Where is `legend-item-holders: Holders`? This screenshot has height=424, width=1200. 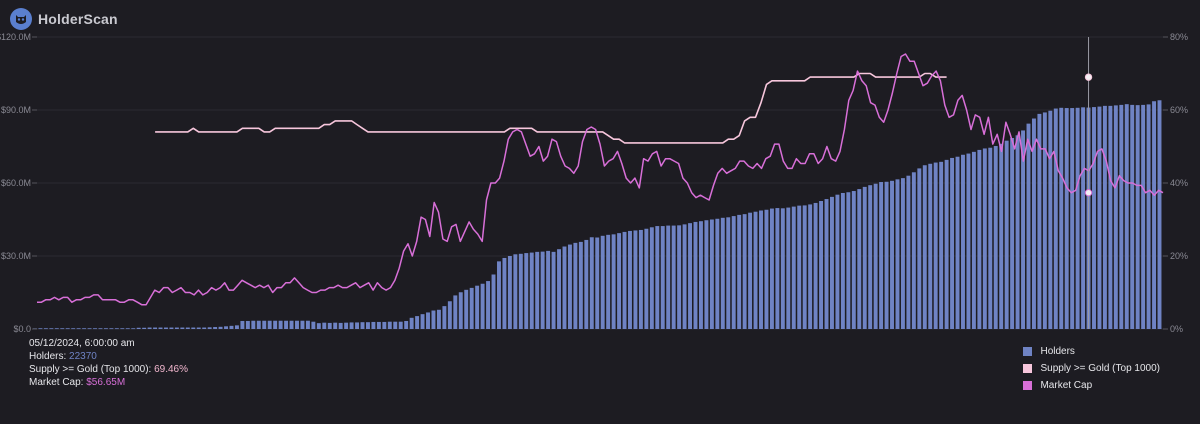
legend-item-holders: Holders is located at coordinates (1091, 351).